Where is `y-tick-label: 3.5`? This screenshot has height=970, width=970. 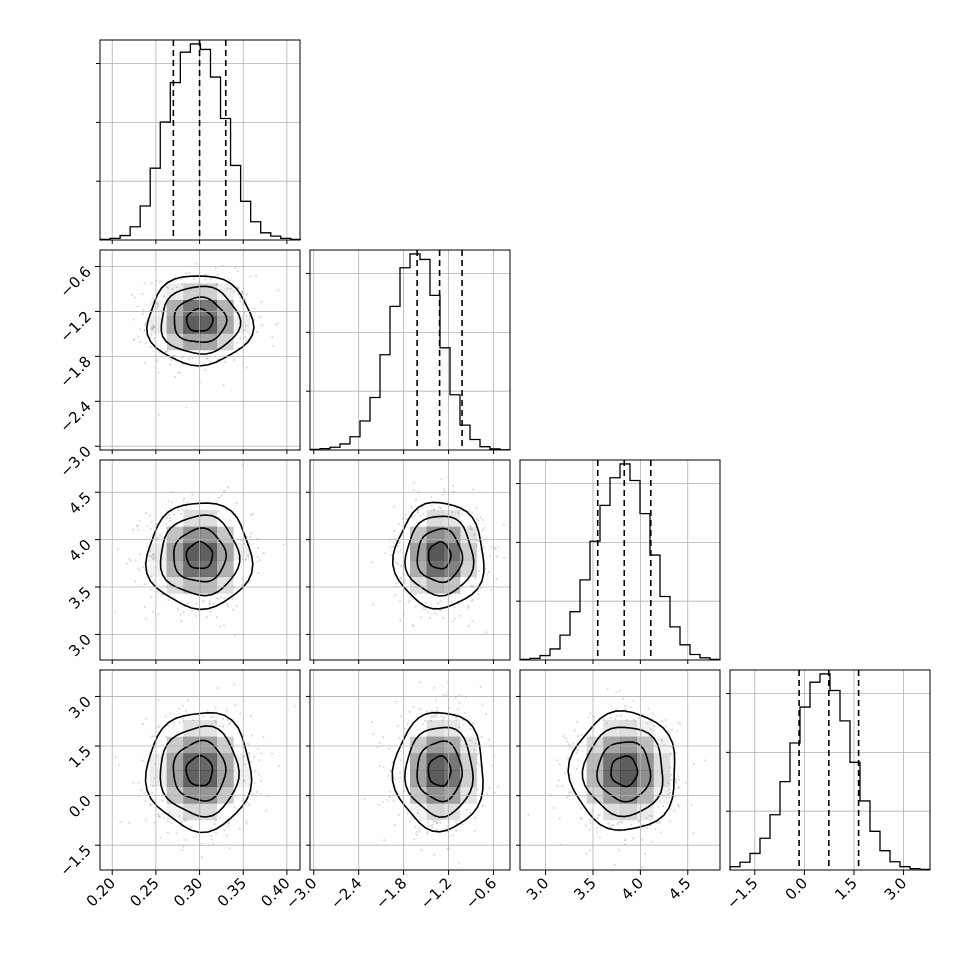
y-tick-label: 3.5 is located at coordinates (80, 598).